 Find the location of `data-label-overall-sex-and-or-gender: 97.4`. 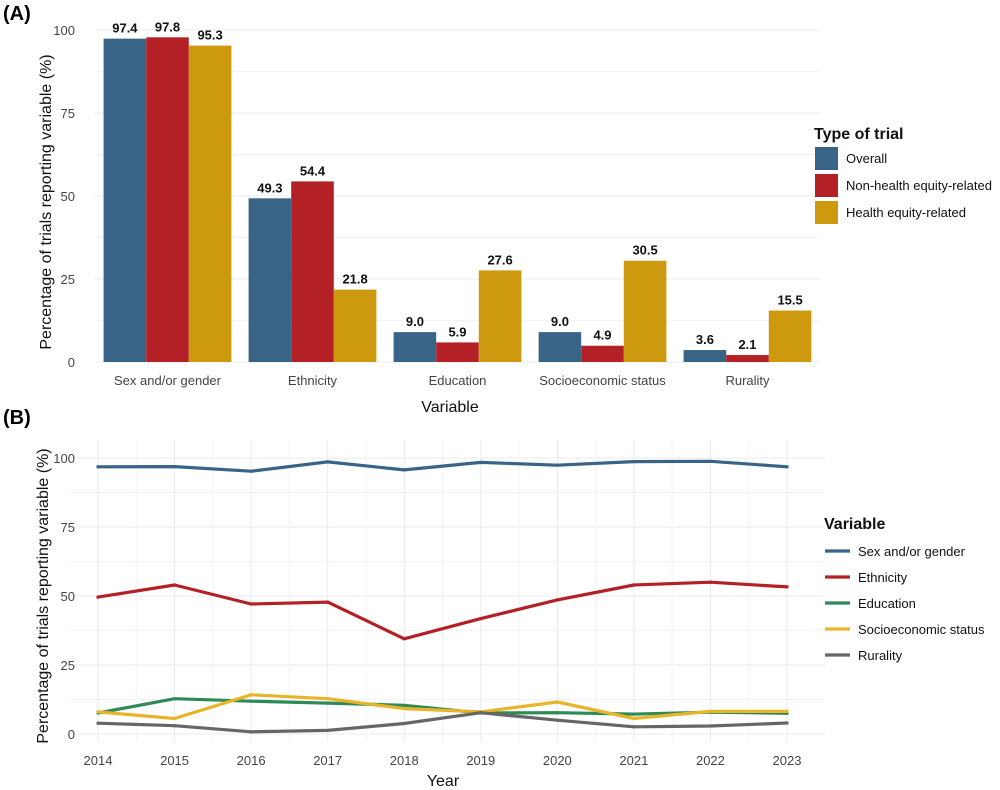

data-label-overall-sex-and-or-gender: 97.4 is located at coordinates (125, 28).